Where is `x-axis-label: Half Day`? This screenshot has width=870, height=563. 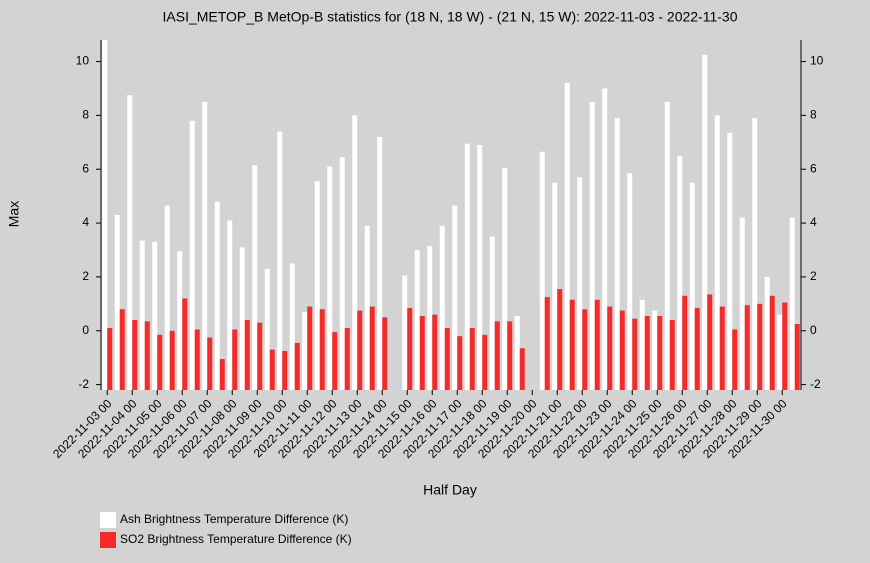
x-axis-label: Half Day is located at coordinates (450, 490).